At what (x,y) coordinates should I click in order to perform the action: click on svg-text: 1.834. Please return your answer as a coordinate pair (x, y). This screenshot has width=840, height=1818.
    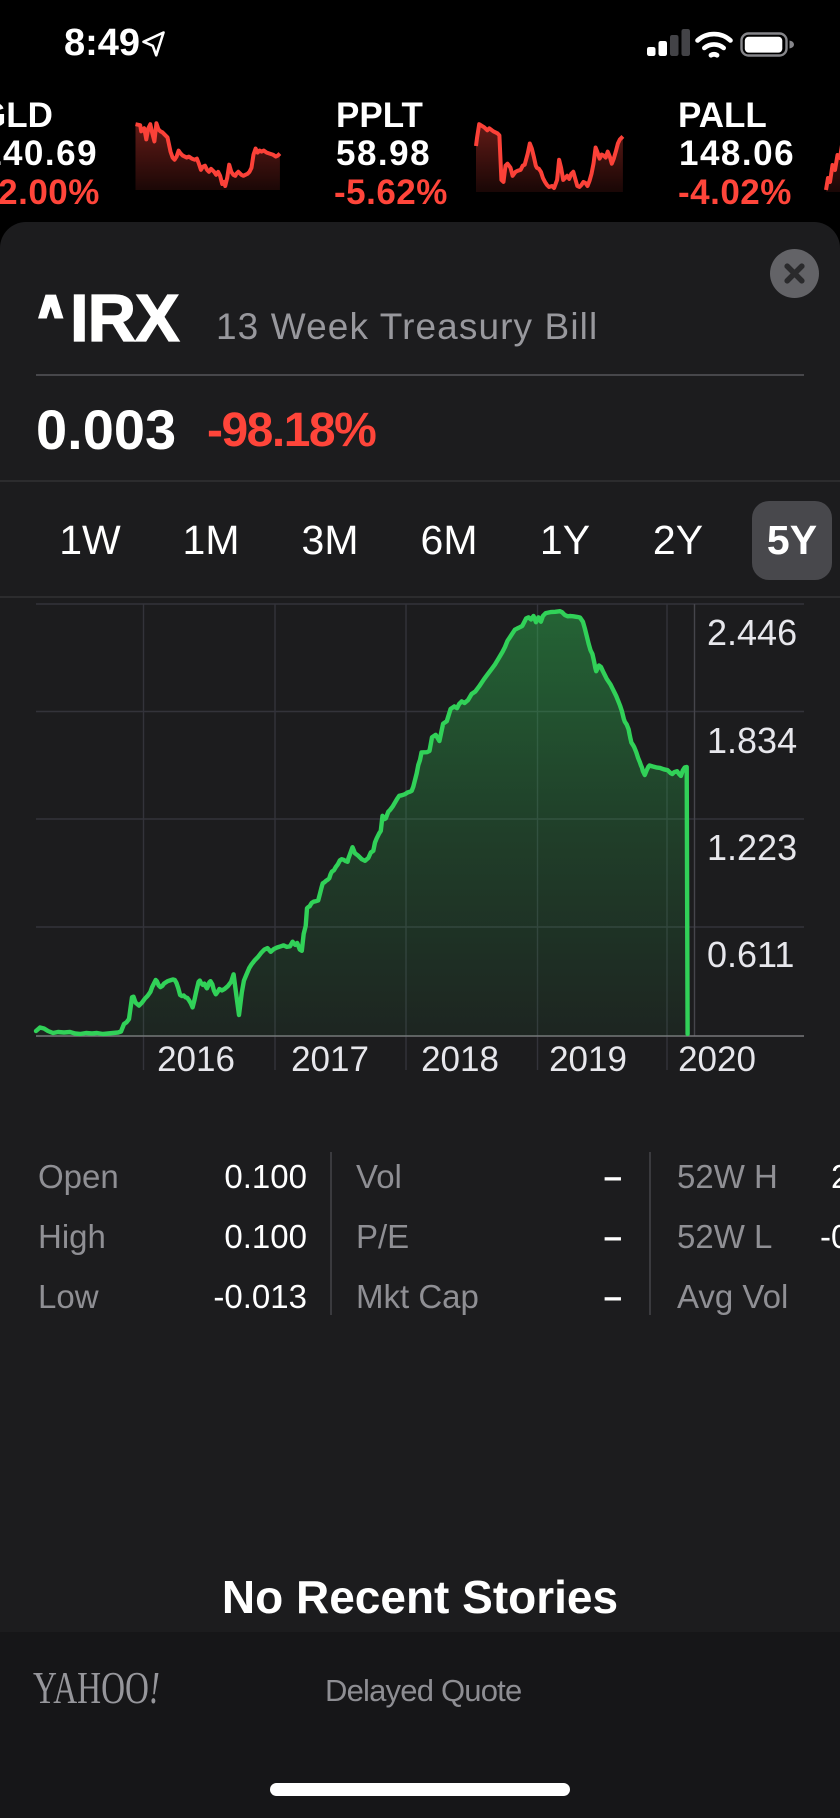
    Looking at the image, I should click on (752, 740).